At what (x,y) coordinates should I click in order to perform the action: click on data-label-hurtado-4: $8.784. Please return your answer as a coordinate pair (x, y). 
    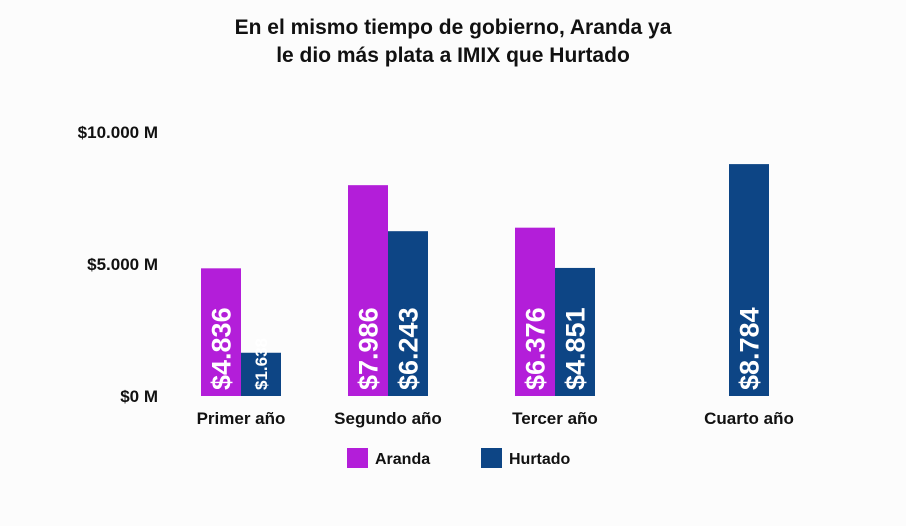
    Looking at the image, I should click on (750, 348).